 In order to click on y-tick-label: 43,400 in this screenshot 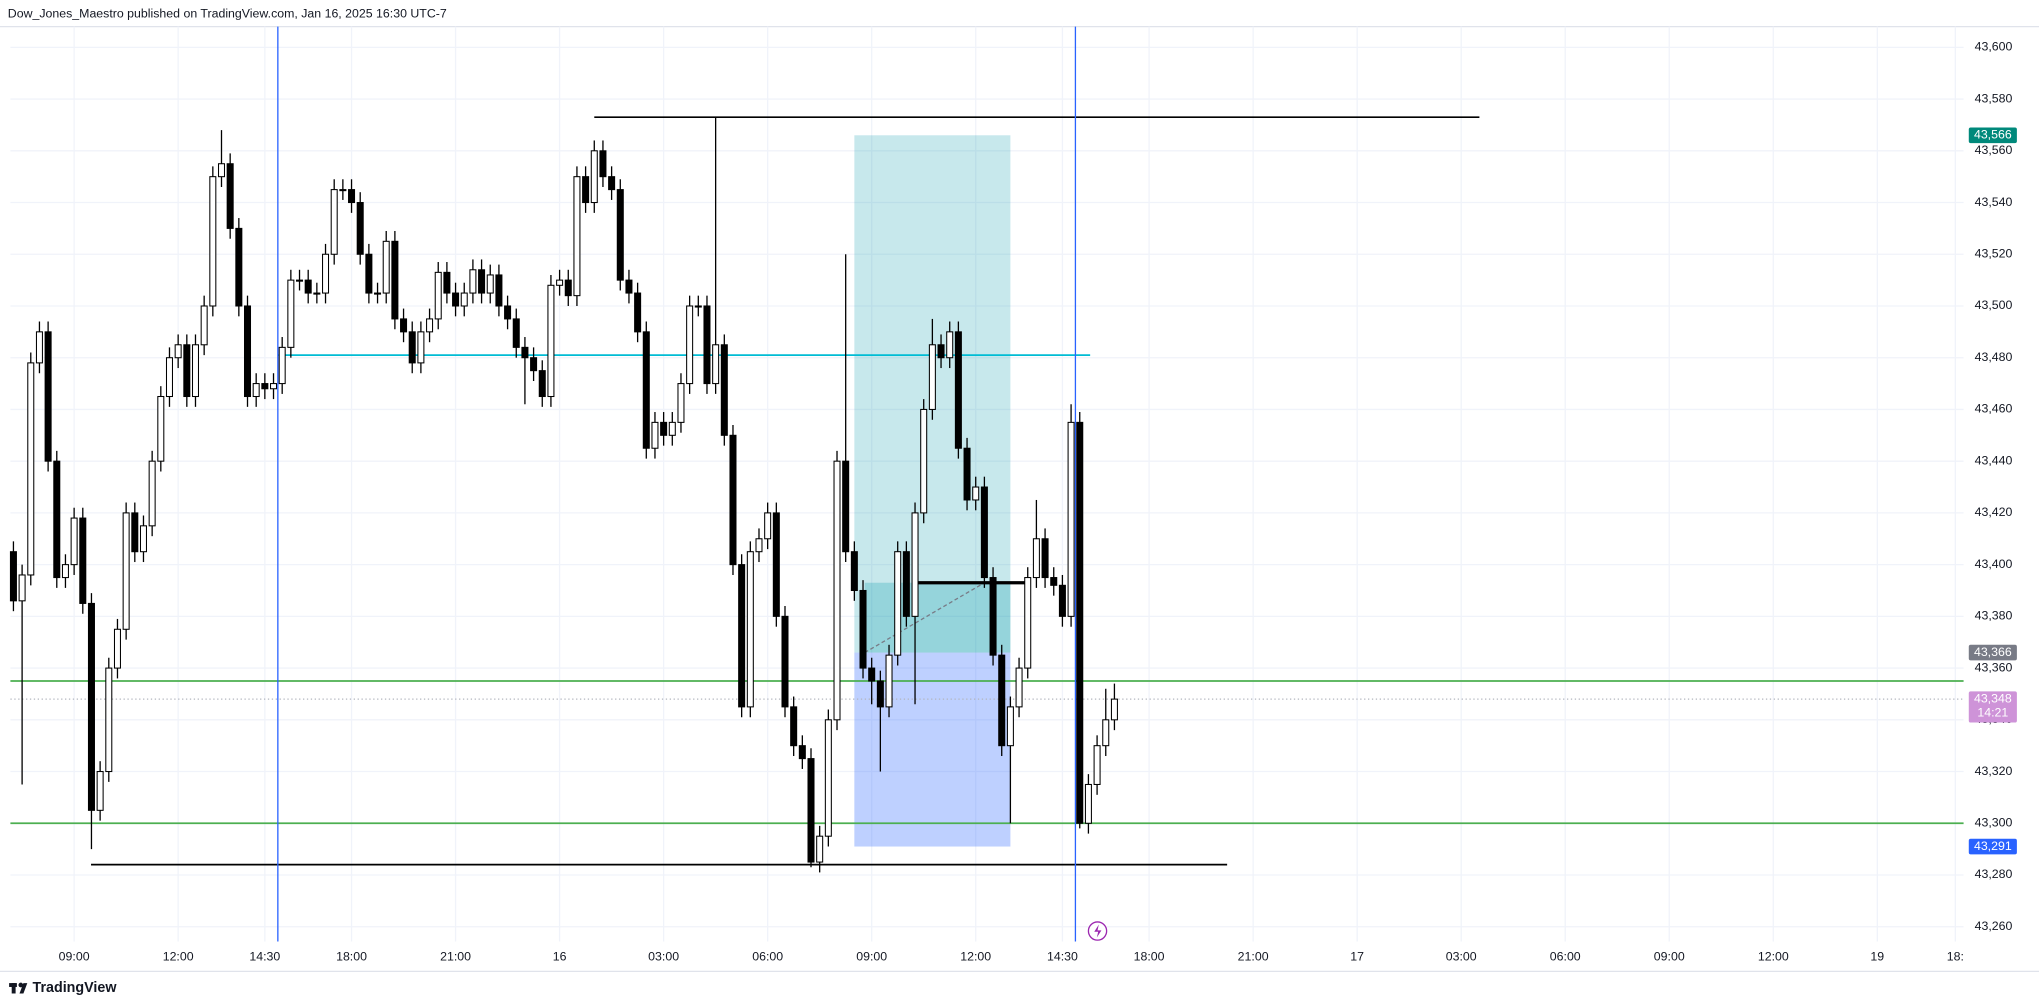, I will do `click(1994, 564)`.